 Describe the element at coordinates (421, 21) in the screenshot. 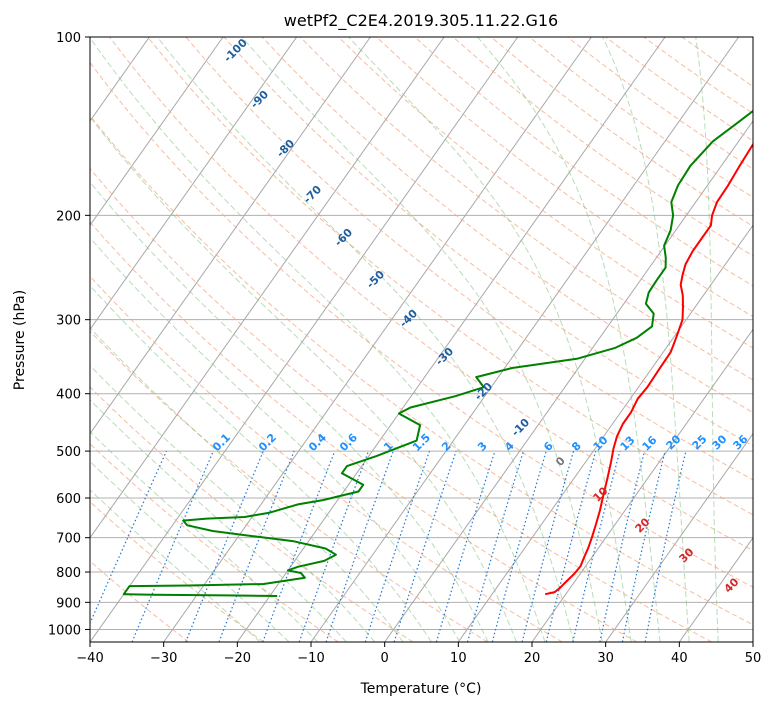

I see `chart-title: wetPf2_C2E4.2019.305.11.22.G16` at that location.